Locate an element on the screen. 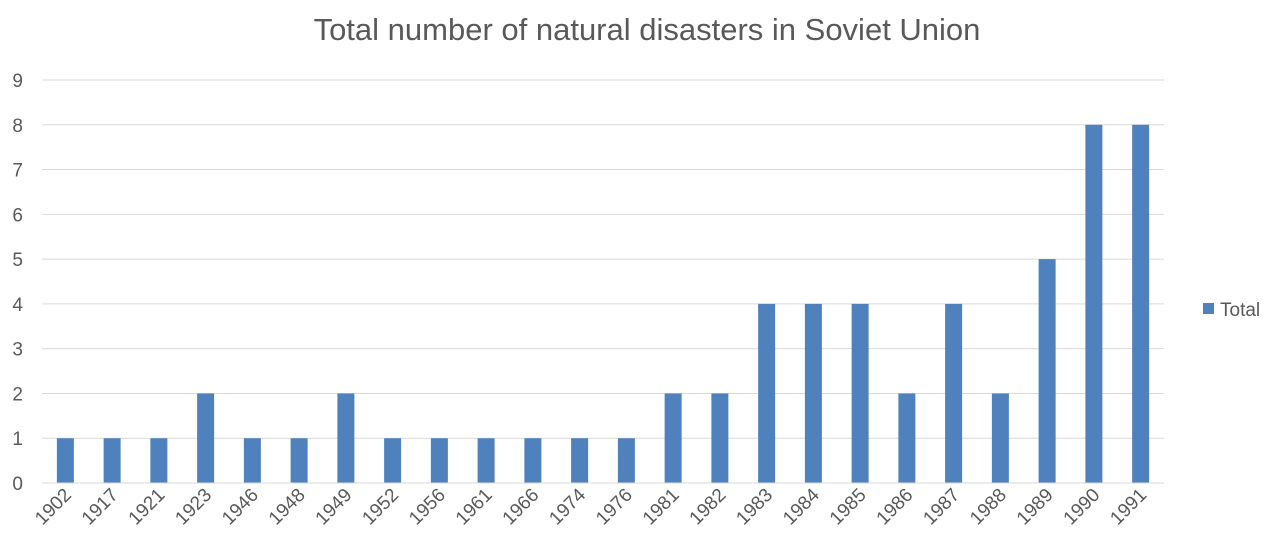  x-tick-label: 1985 is located at coordinates (848, 507).